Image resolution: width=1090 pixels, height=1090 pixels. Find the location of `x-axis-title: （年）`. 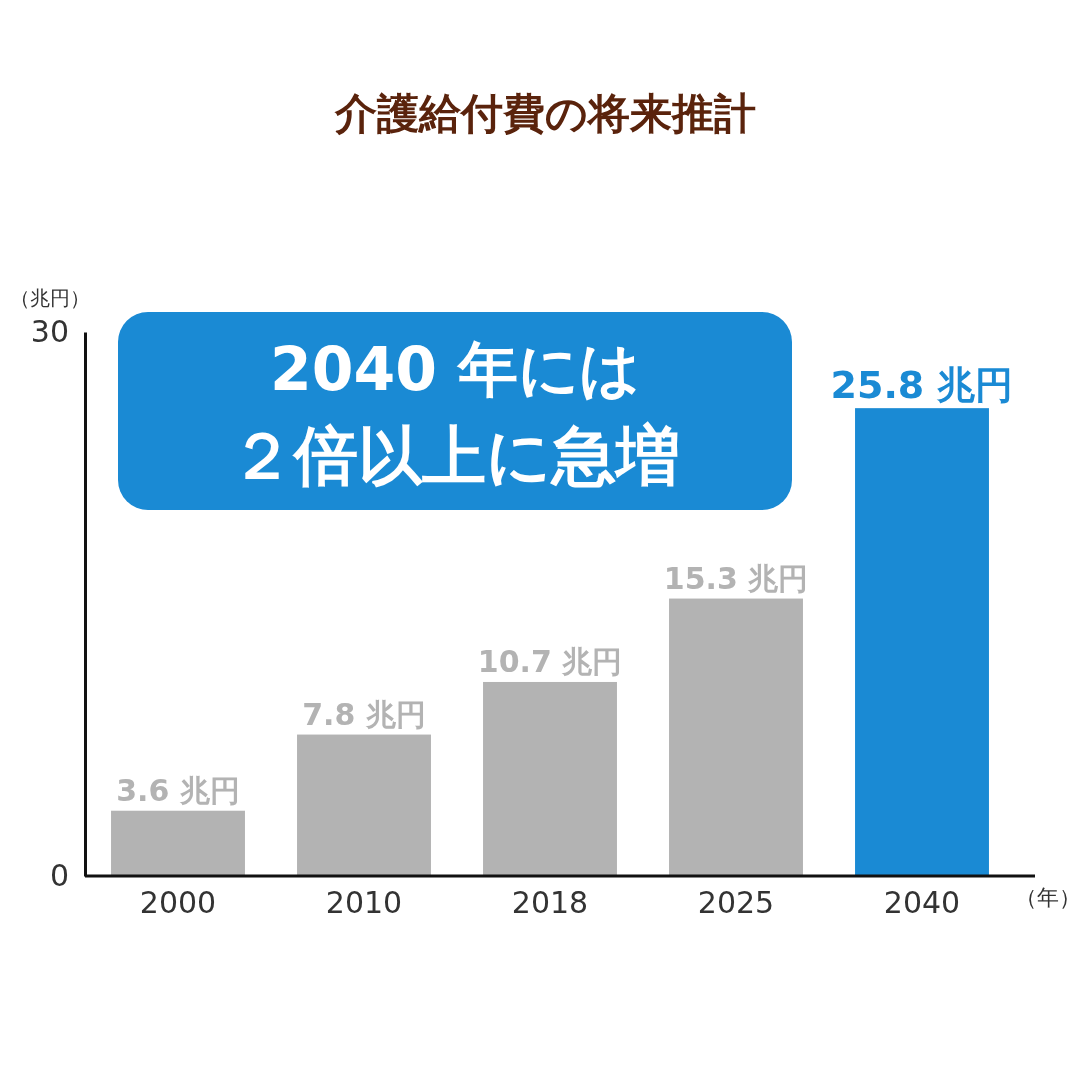

x-axis-title: （年） is located at coordinates (1048, 897).